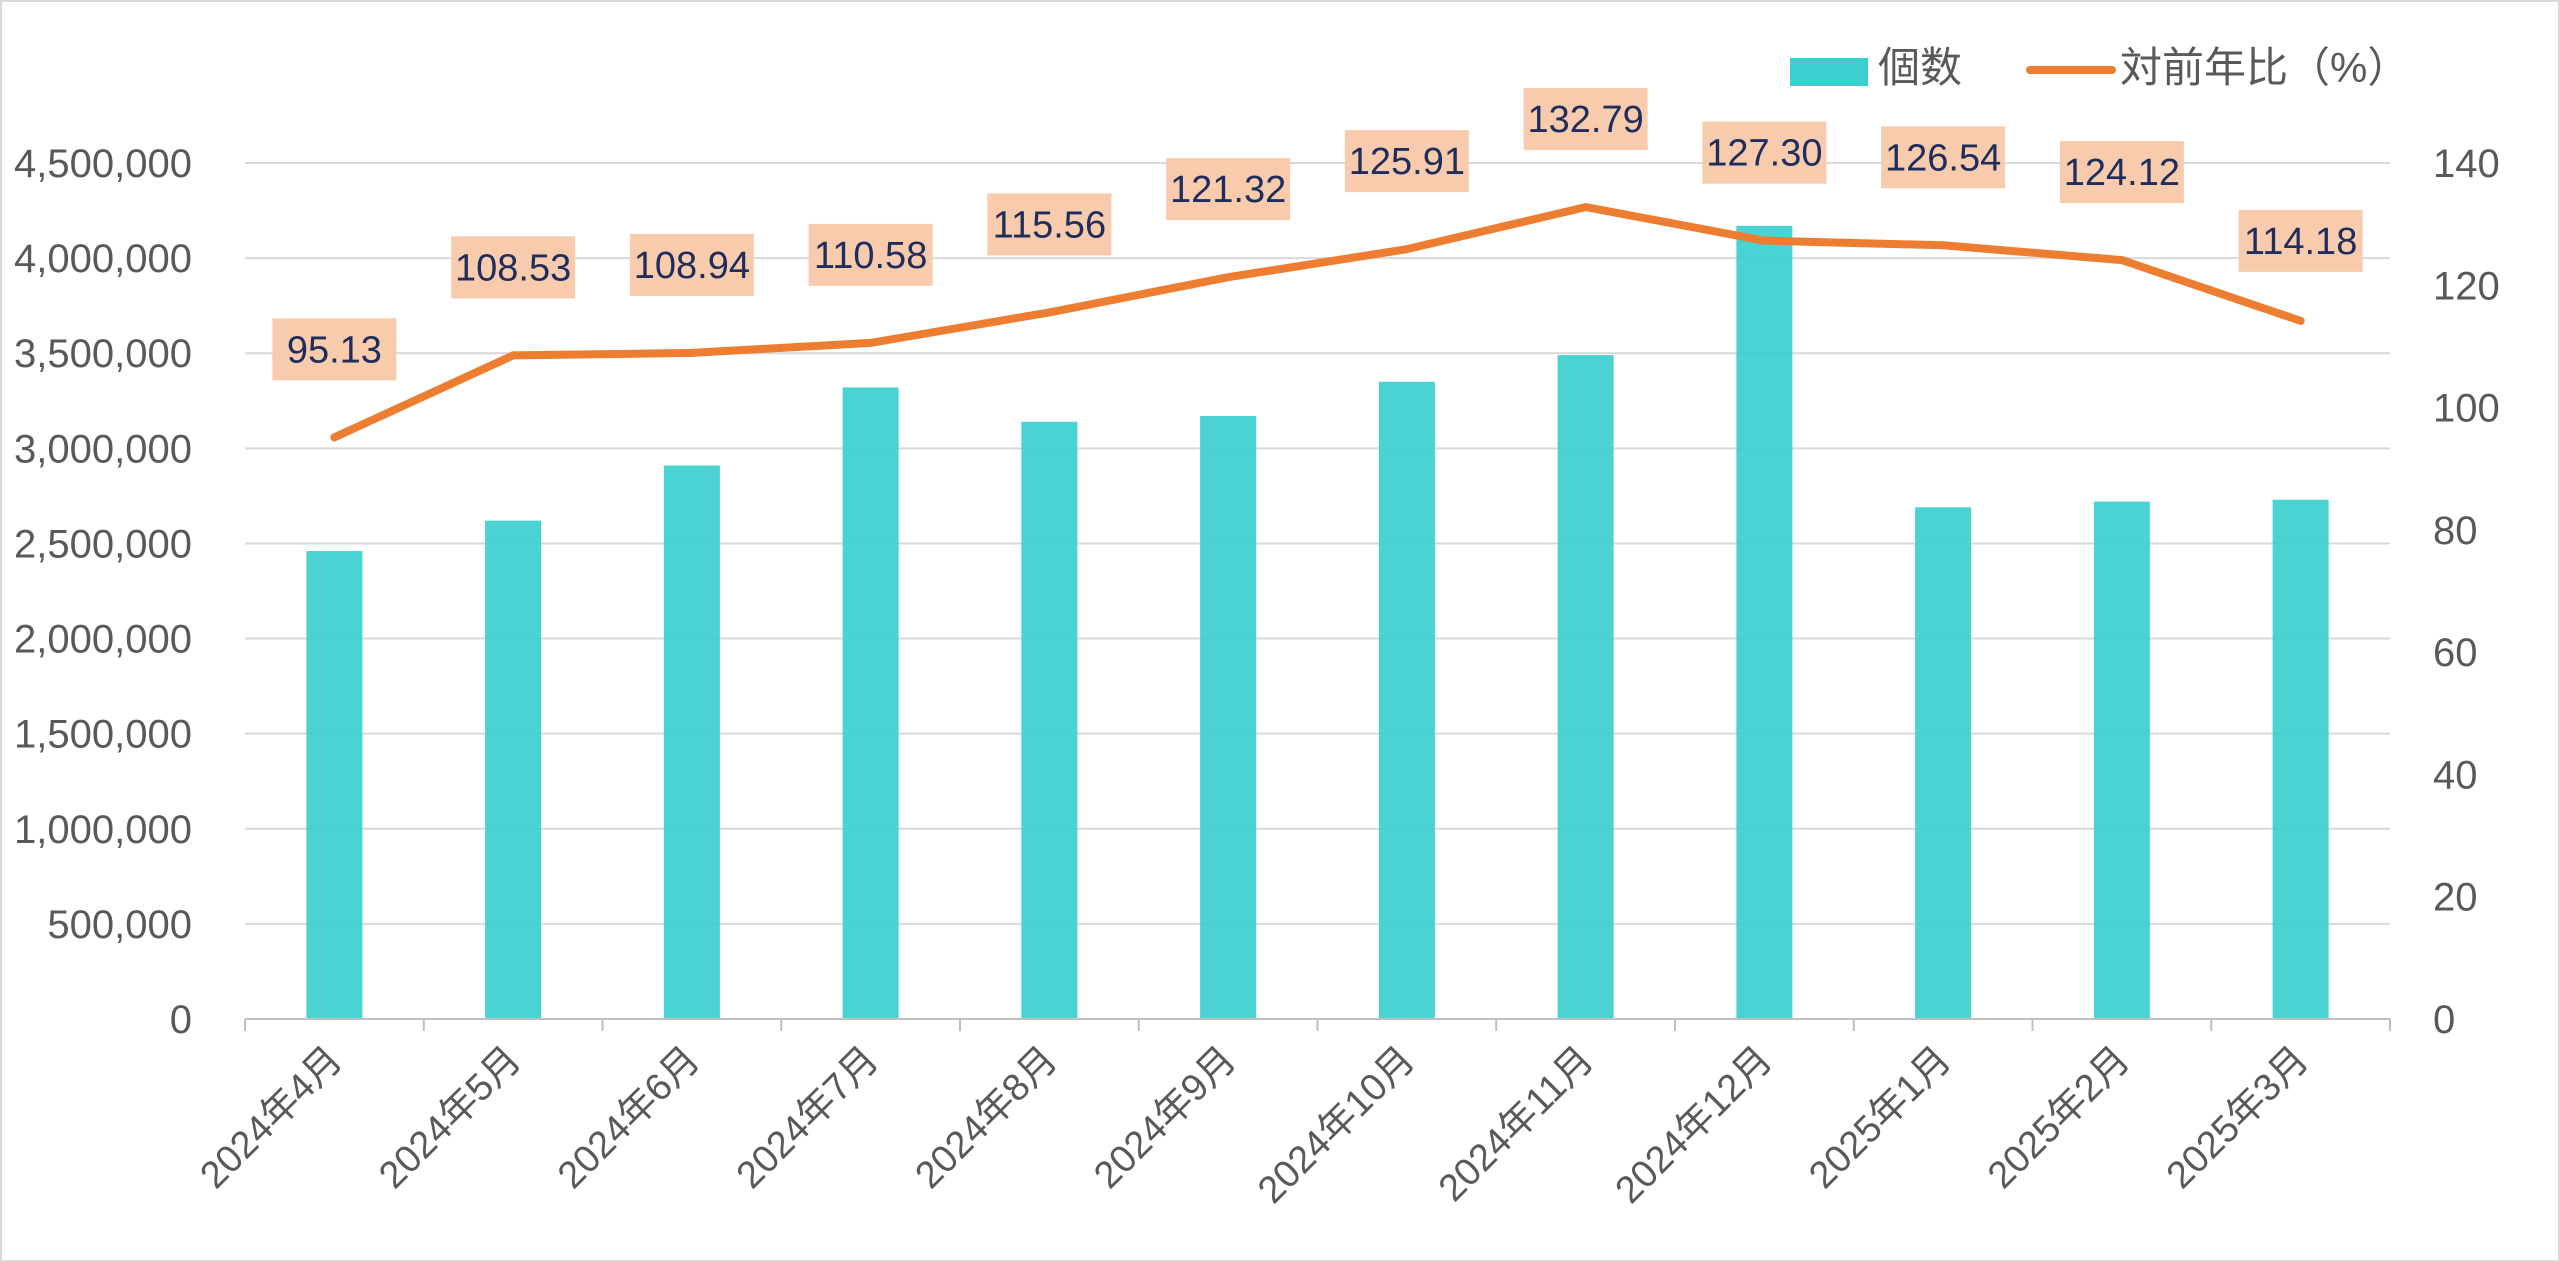  Describe the element at coordinates (629, 1118) in the screenshot. I see `x-category-label: 2024年6月` at that location.